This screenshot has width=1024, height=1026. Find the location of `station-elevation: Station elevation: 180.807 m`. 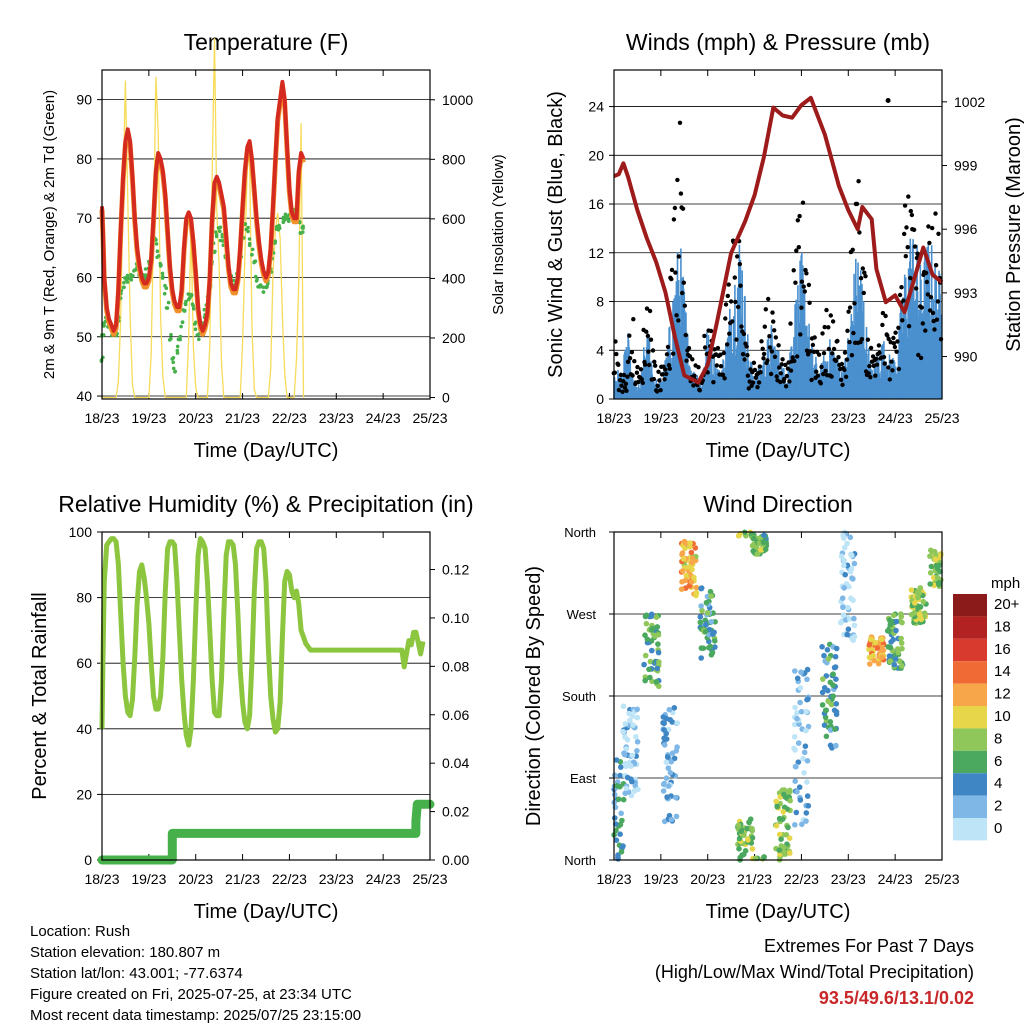

station-elevation: Station elevation: 180.807 m is located at coordinates (125, 952).